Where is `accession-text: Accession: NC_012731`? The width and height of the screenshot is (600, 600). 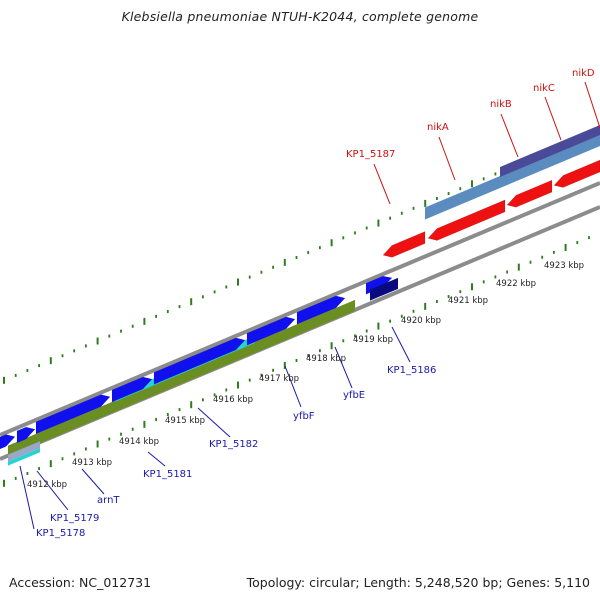 accession-text: Accession: NC_012731 is located at coordinates (80, 582).